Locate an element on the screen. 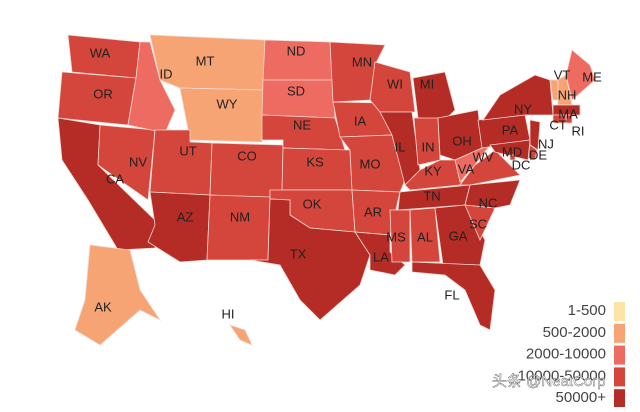 This screenshot has height=412, width=640. state-label: TX is located at coordinates (298, 253).